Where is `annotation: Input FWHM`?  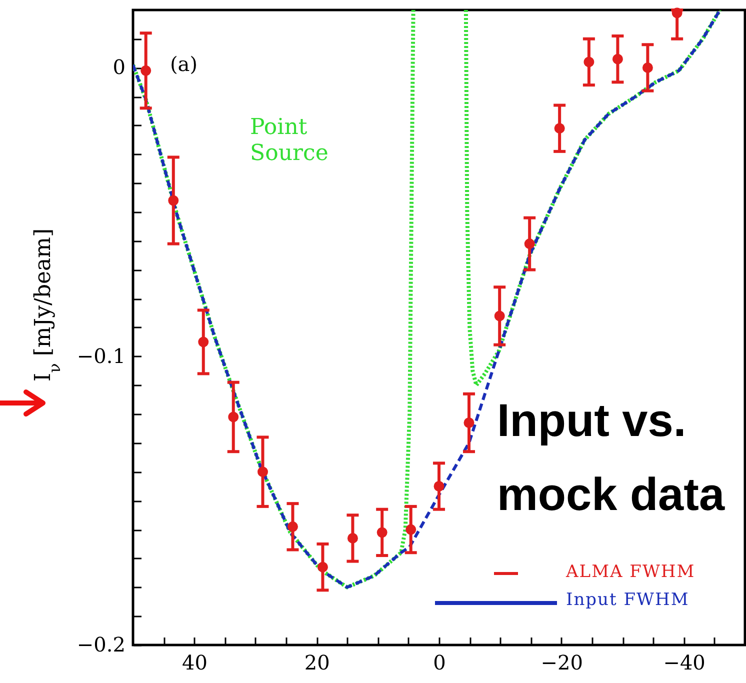
annotation: Input FWHM is located at coordinates (628, 600).